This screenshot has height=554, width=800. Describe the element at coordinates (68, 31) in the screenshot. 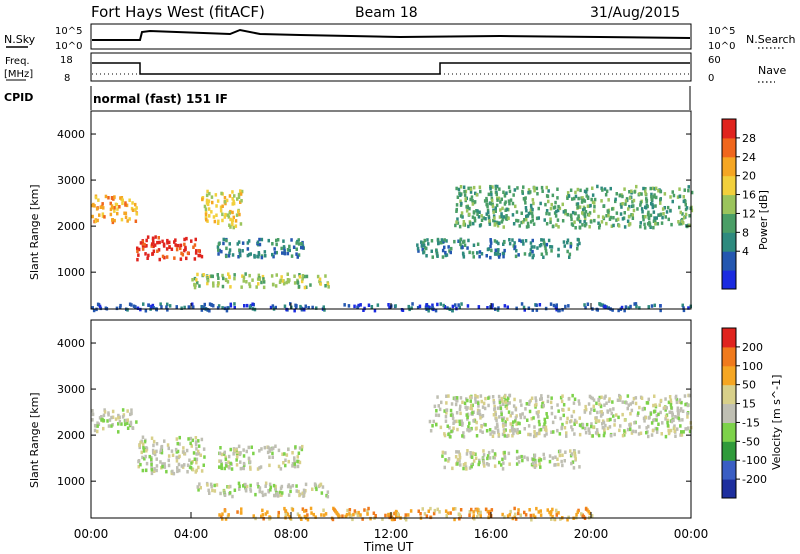

I see `nsky-tick-top: 10^5` at that location.